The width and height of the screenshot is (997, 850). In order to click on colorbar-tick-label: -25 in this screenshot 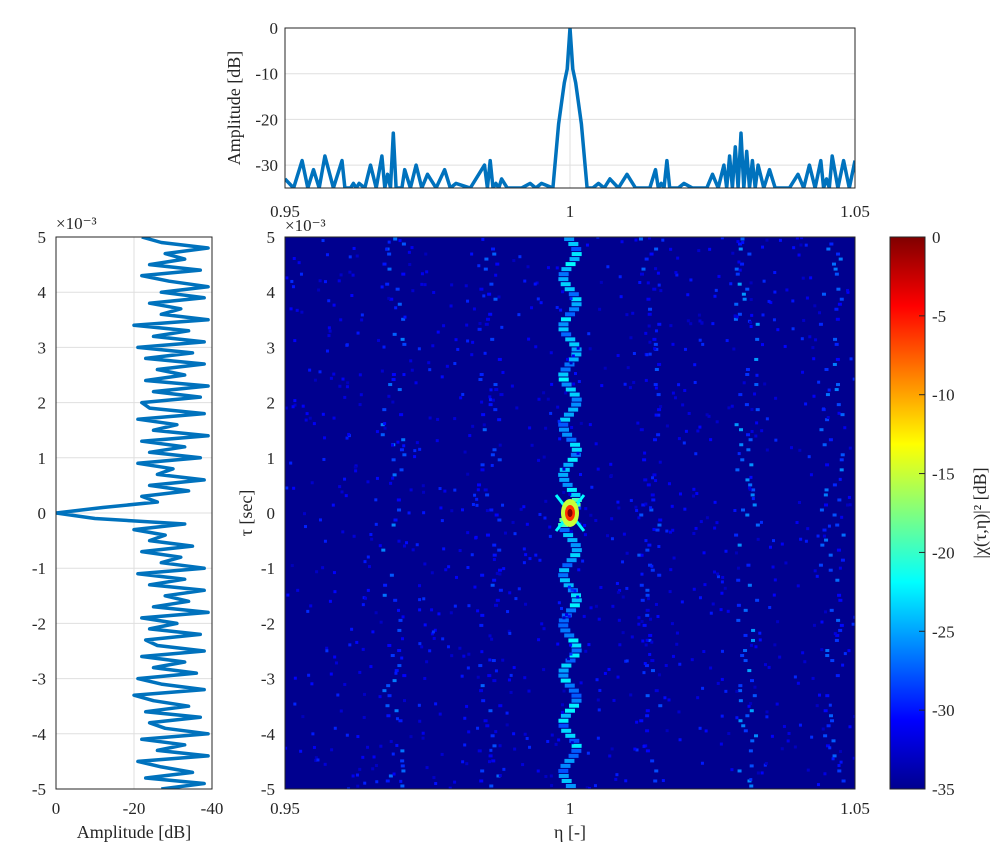, I will do `click(943, 631)`.